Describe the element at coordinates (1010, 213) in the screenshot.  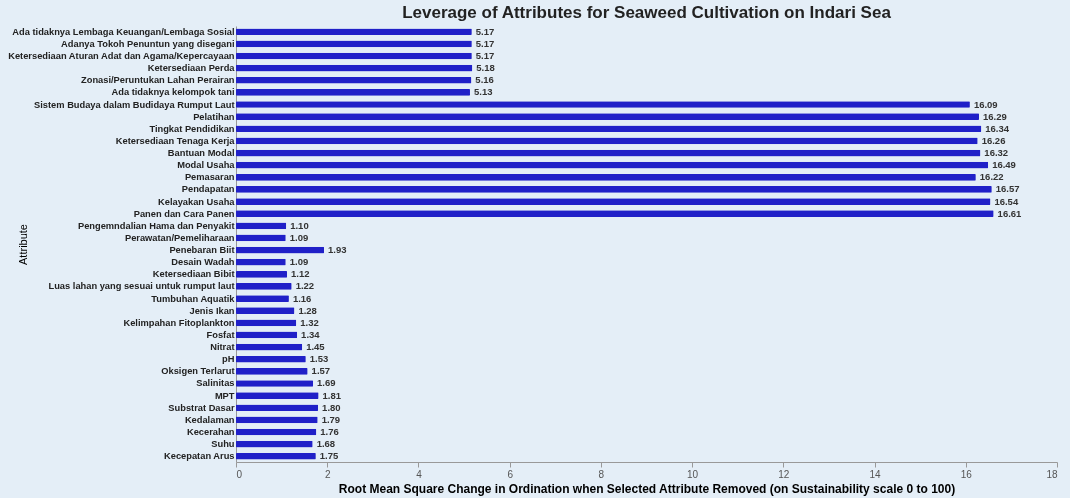
I see `data-label: 16.61` at that location.